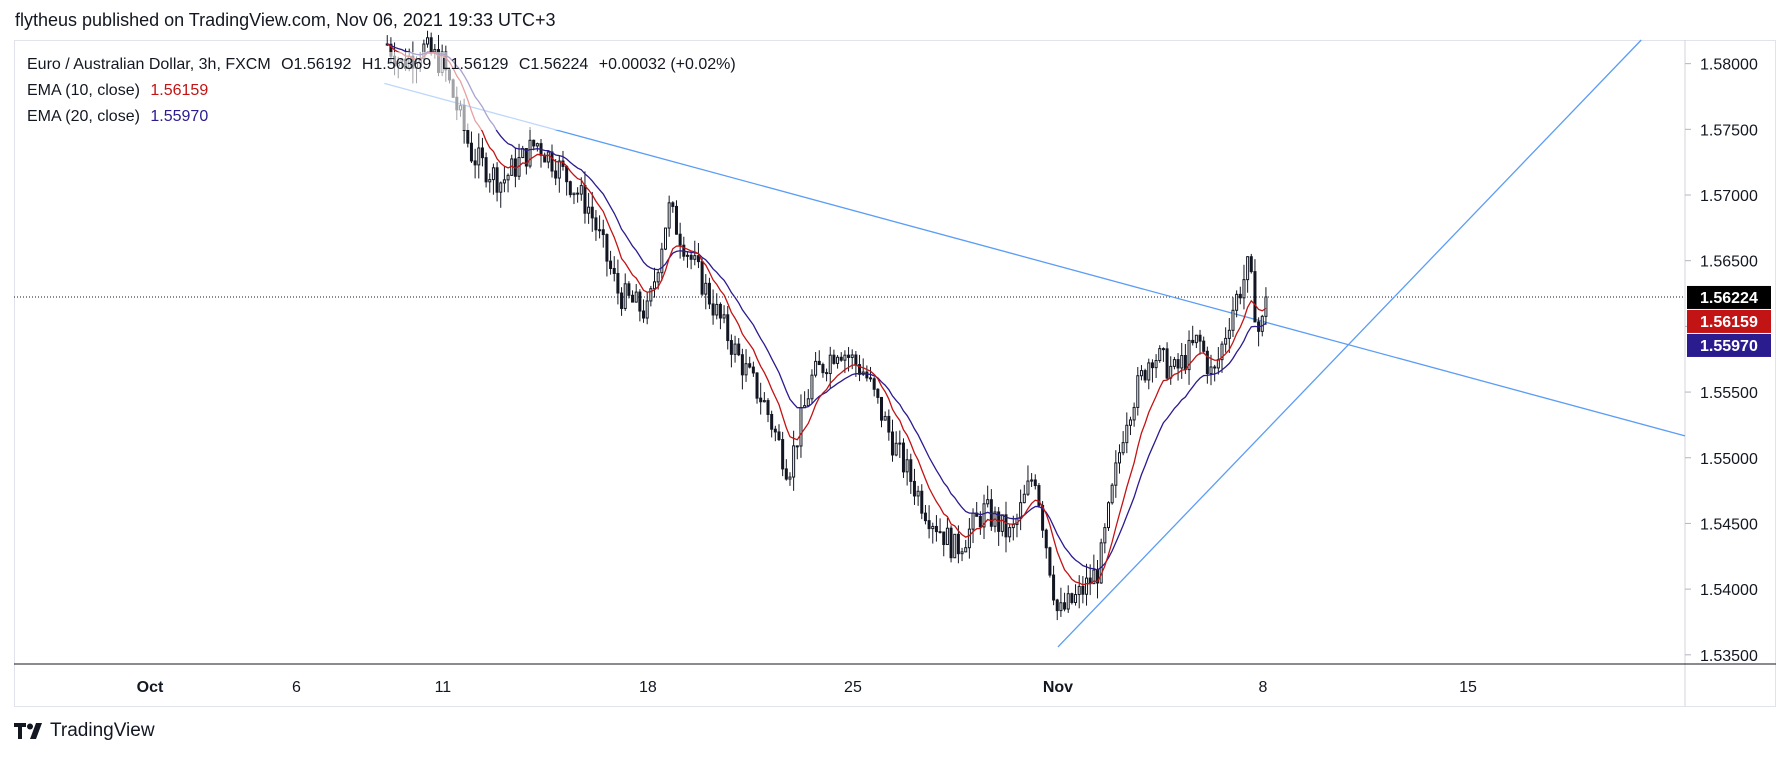 This screenshot has height=760, width=1791. What do you see at coordinates (667, 64) in the screenshot?
I see `legend-change: +0.00032 (+0.02%)` at bounding box center [667, 64].